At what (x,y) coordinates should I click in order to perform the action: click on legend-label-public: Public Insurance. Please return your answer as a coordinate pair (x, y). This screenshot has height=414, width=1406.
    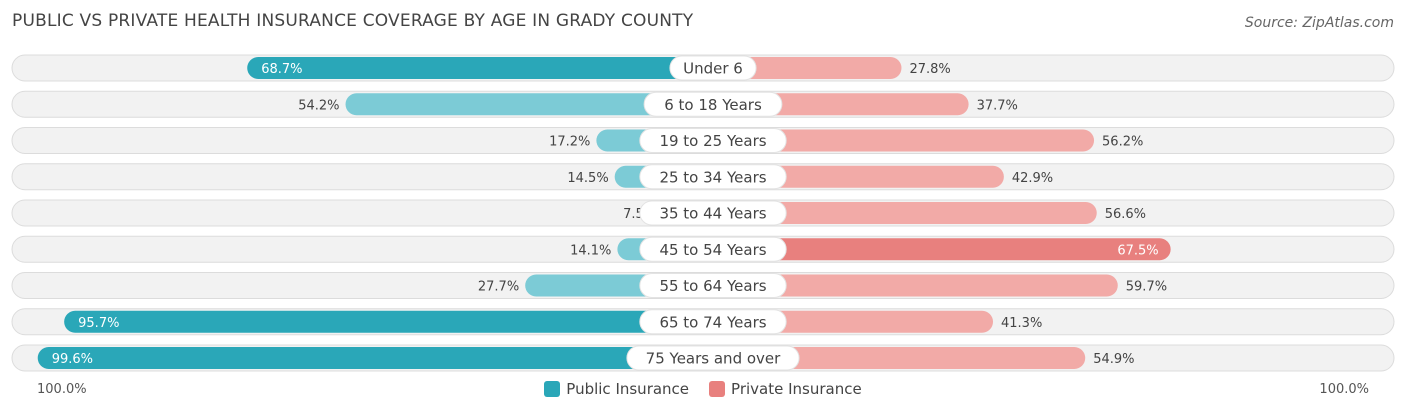
    Looking at the image, I should click on (628, 389).